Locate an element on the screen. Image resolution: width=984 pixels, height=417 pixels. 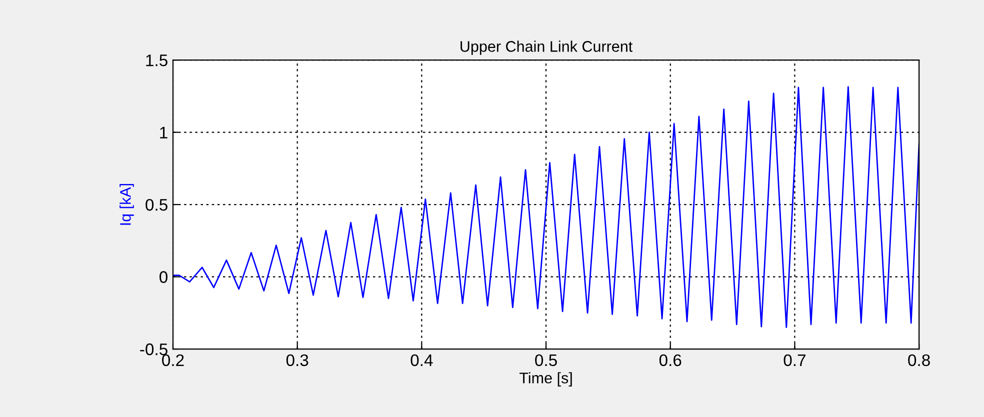
x-tick-label: 0.8 is located at coordinates (919, 360).